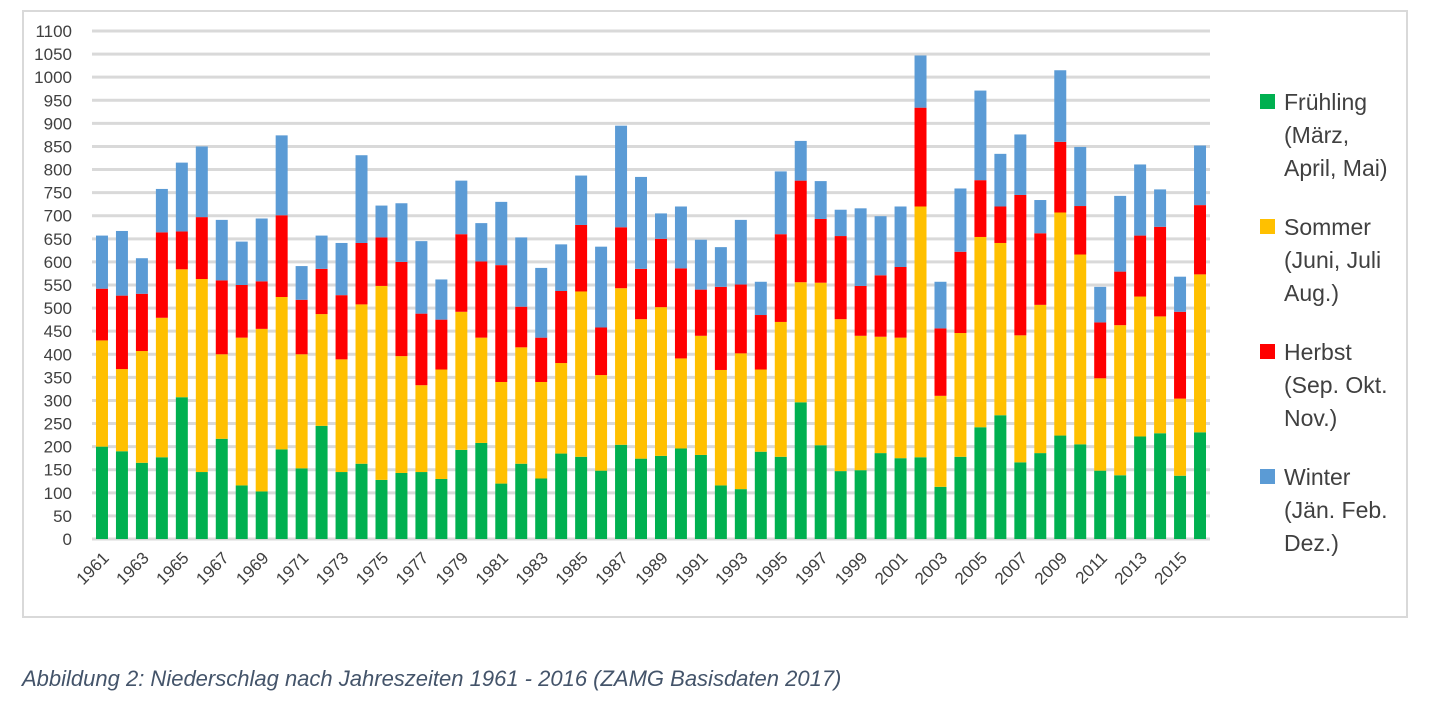 This screenshot has width=1436, height=703. Describe the element at coordinates (840, 223) in the screenshot. I see `bar-segment-1998-s3` at that location.